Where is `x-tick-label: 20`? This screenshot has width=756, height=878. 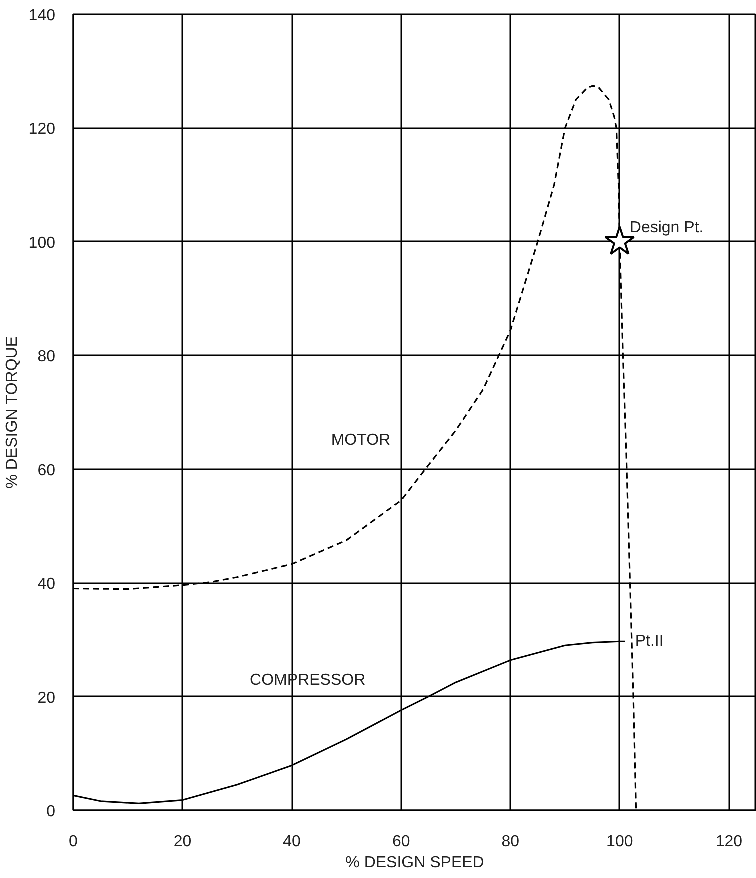
x-tick-label: 20 is located at coordinates (183, 842).